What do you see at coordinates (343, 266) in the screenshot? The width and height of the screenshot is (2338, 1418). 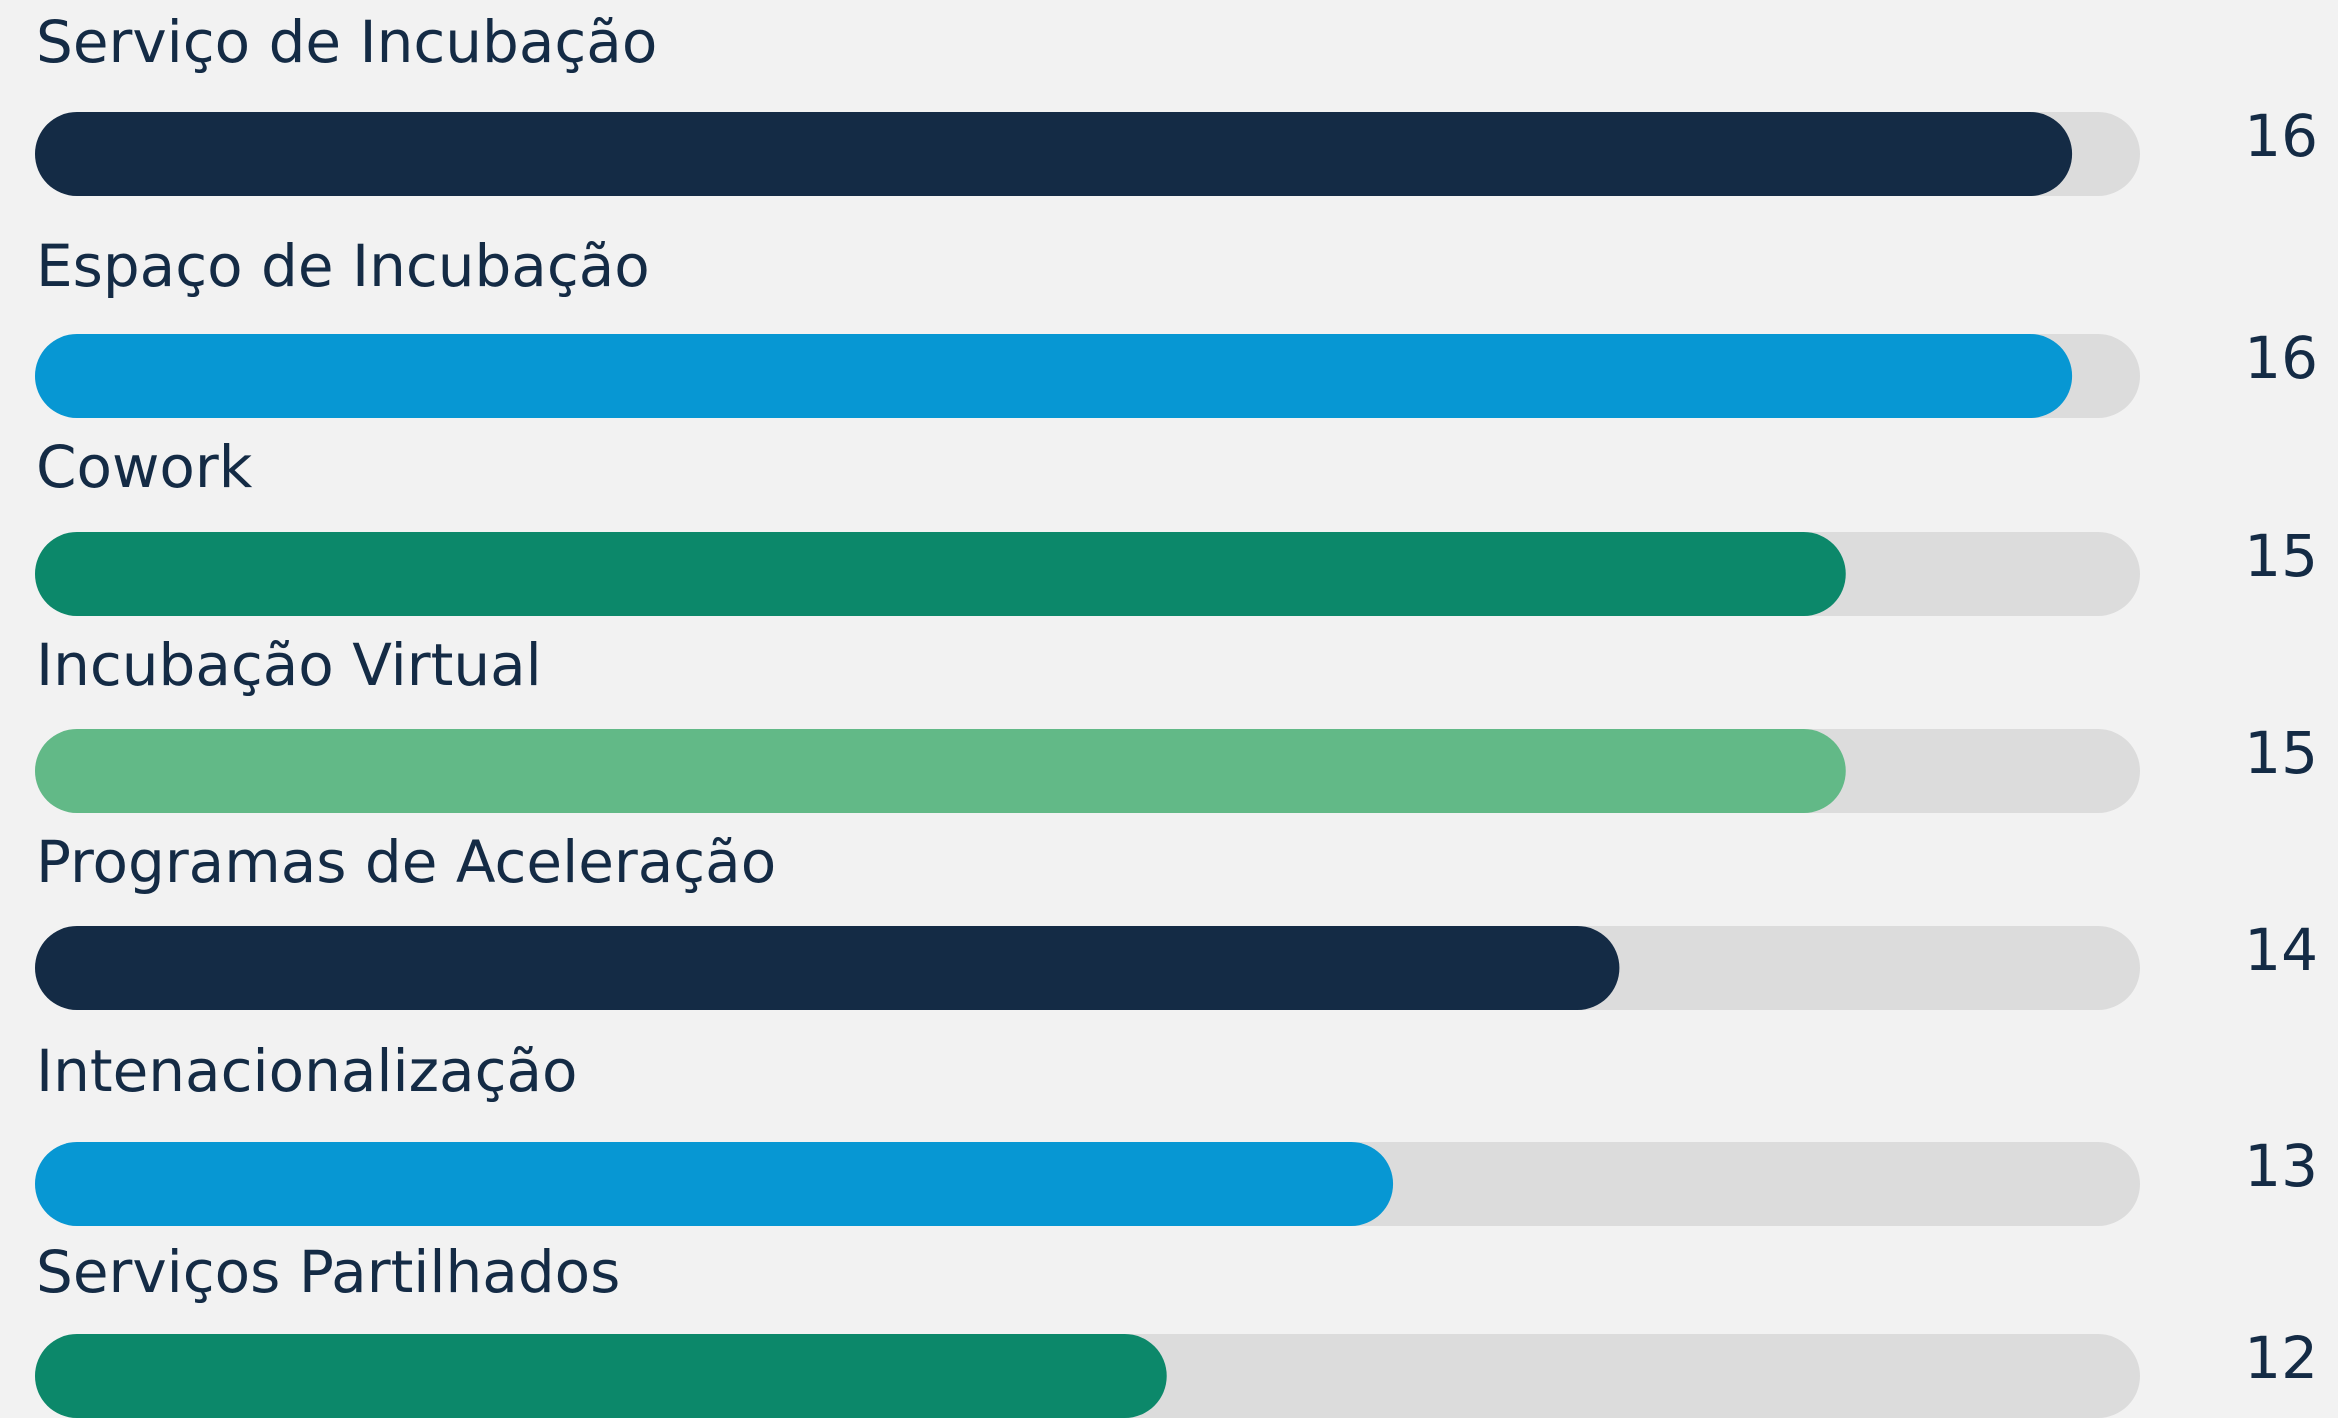 I see `bar-label: Espaço de Incubação` at bounding box center [343, 266].